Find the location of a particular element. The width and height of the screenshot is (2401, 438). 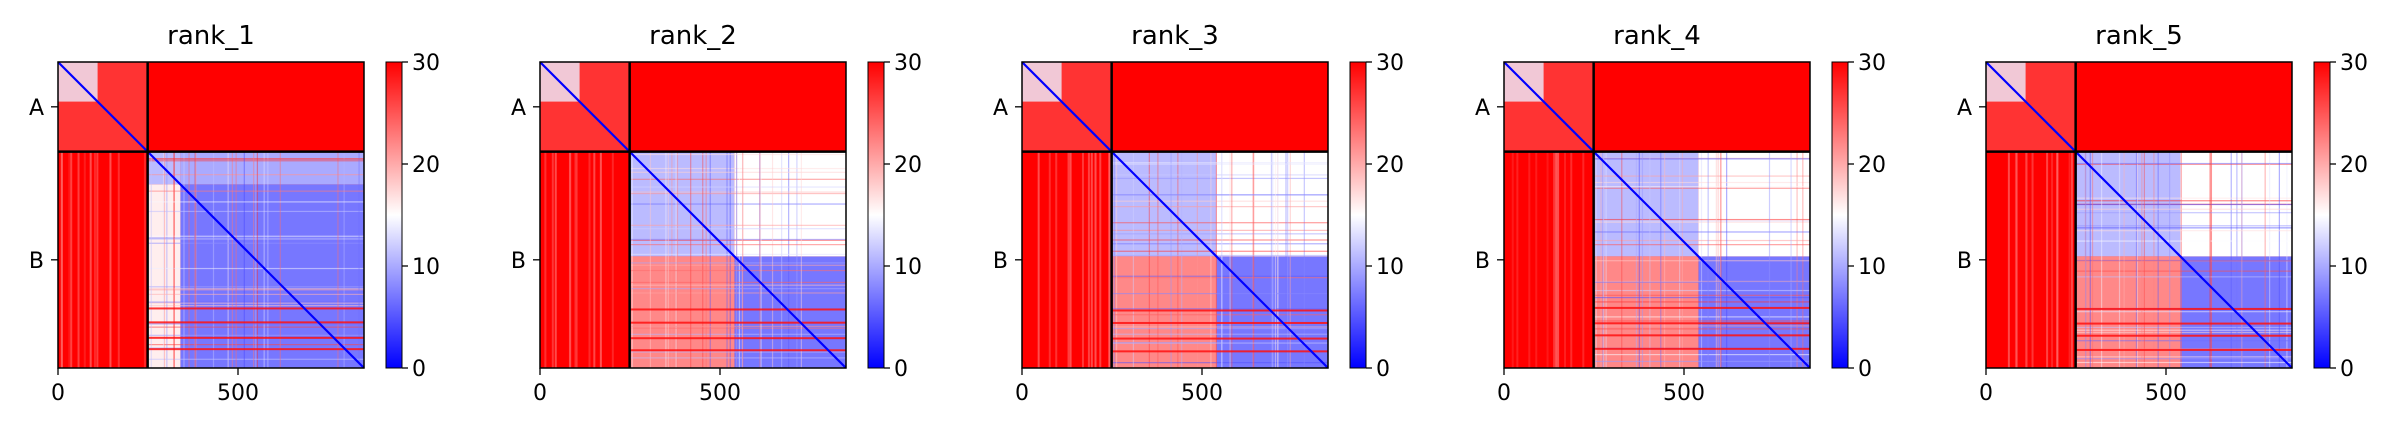

y-tick-label: A is located at coordinates (36, 108).